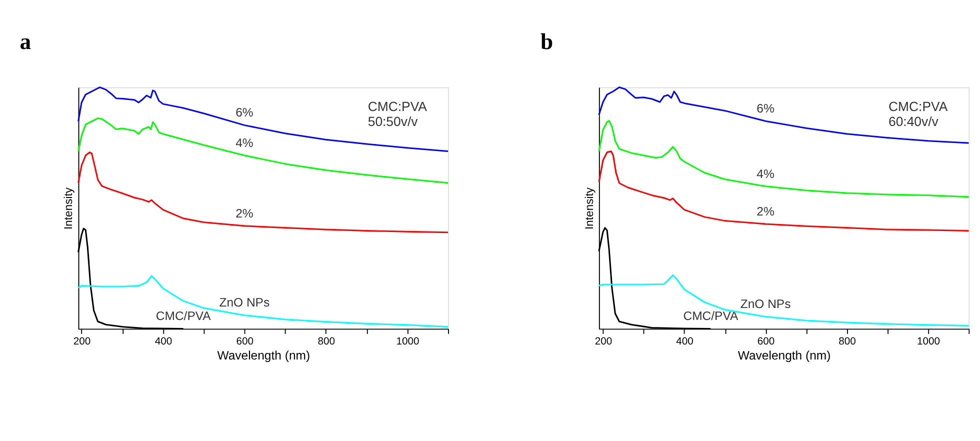  Describe the element at coordinates (547, 41) in the screenshot. I see `chart-title: b` at that location.